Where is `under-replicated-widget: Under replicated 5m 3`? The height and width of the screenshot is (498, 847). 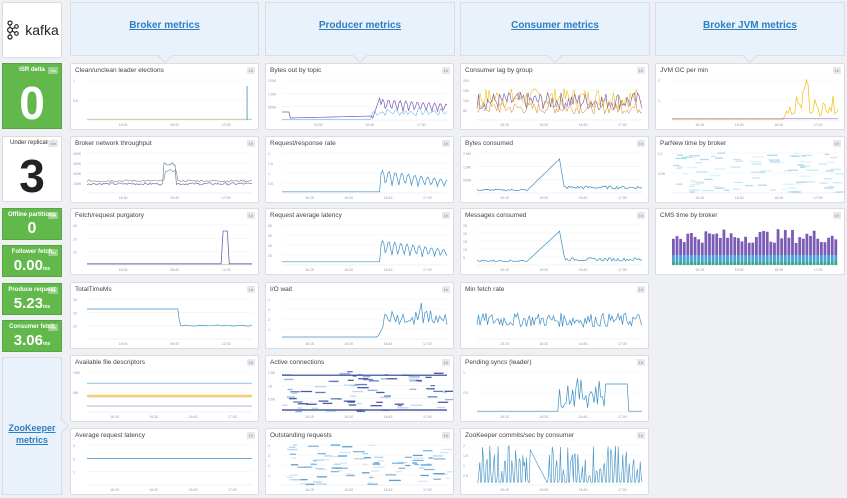
under-replicated-widget: Under replicated 5m 3 is located at coordinates (32, 169).